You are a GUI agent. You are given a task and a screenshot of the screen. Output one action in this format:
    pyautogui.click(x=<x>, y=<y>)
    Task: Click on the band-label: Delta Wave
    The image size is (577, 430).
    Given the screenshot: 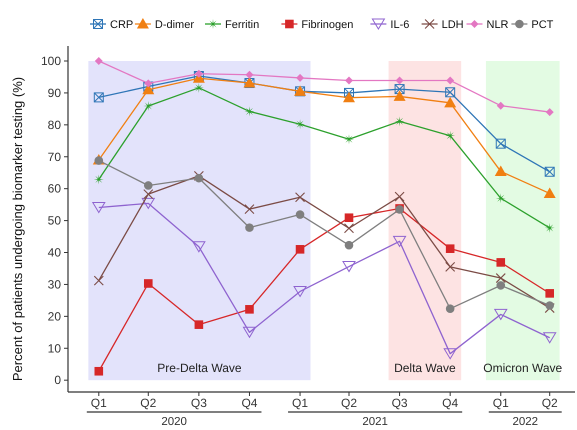 What is the action you would take?
    pyautogui.click(x=425, y=368)
    